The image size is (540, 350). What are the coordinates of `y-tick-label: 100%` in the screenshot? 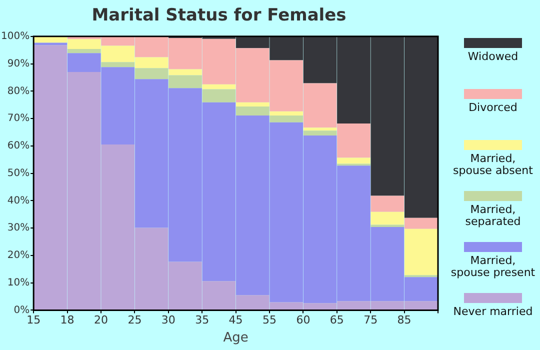 It's located at (15, 36).